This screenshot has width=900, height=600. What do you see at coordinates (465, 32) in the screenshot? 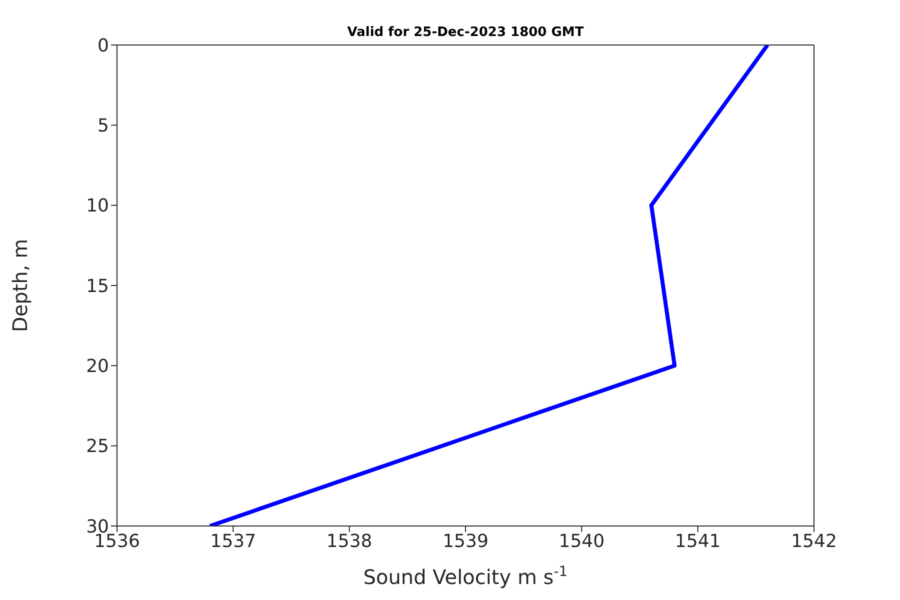
I see `chart-title: Valid for 25-Dec-2023 1800 GMT` at bounding box center [465, 32].